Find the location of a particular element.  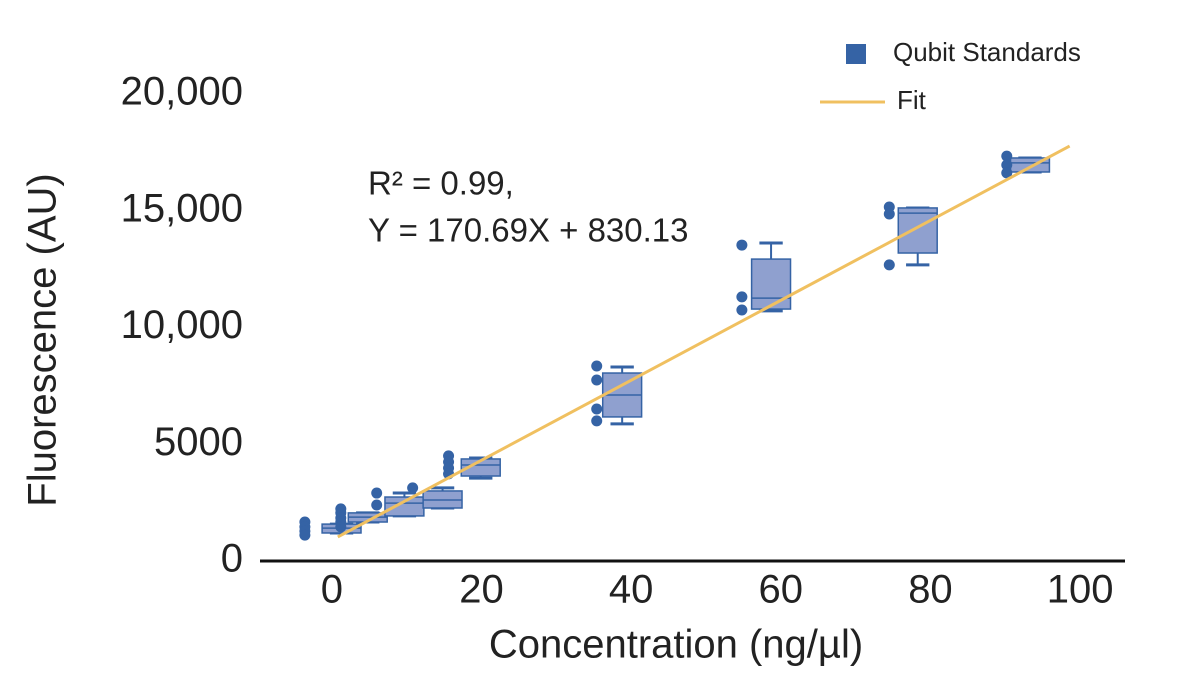

annotation: R² = 0.99, is located at coordinates (441, 183).